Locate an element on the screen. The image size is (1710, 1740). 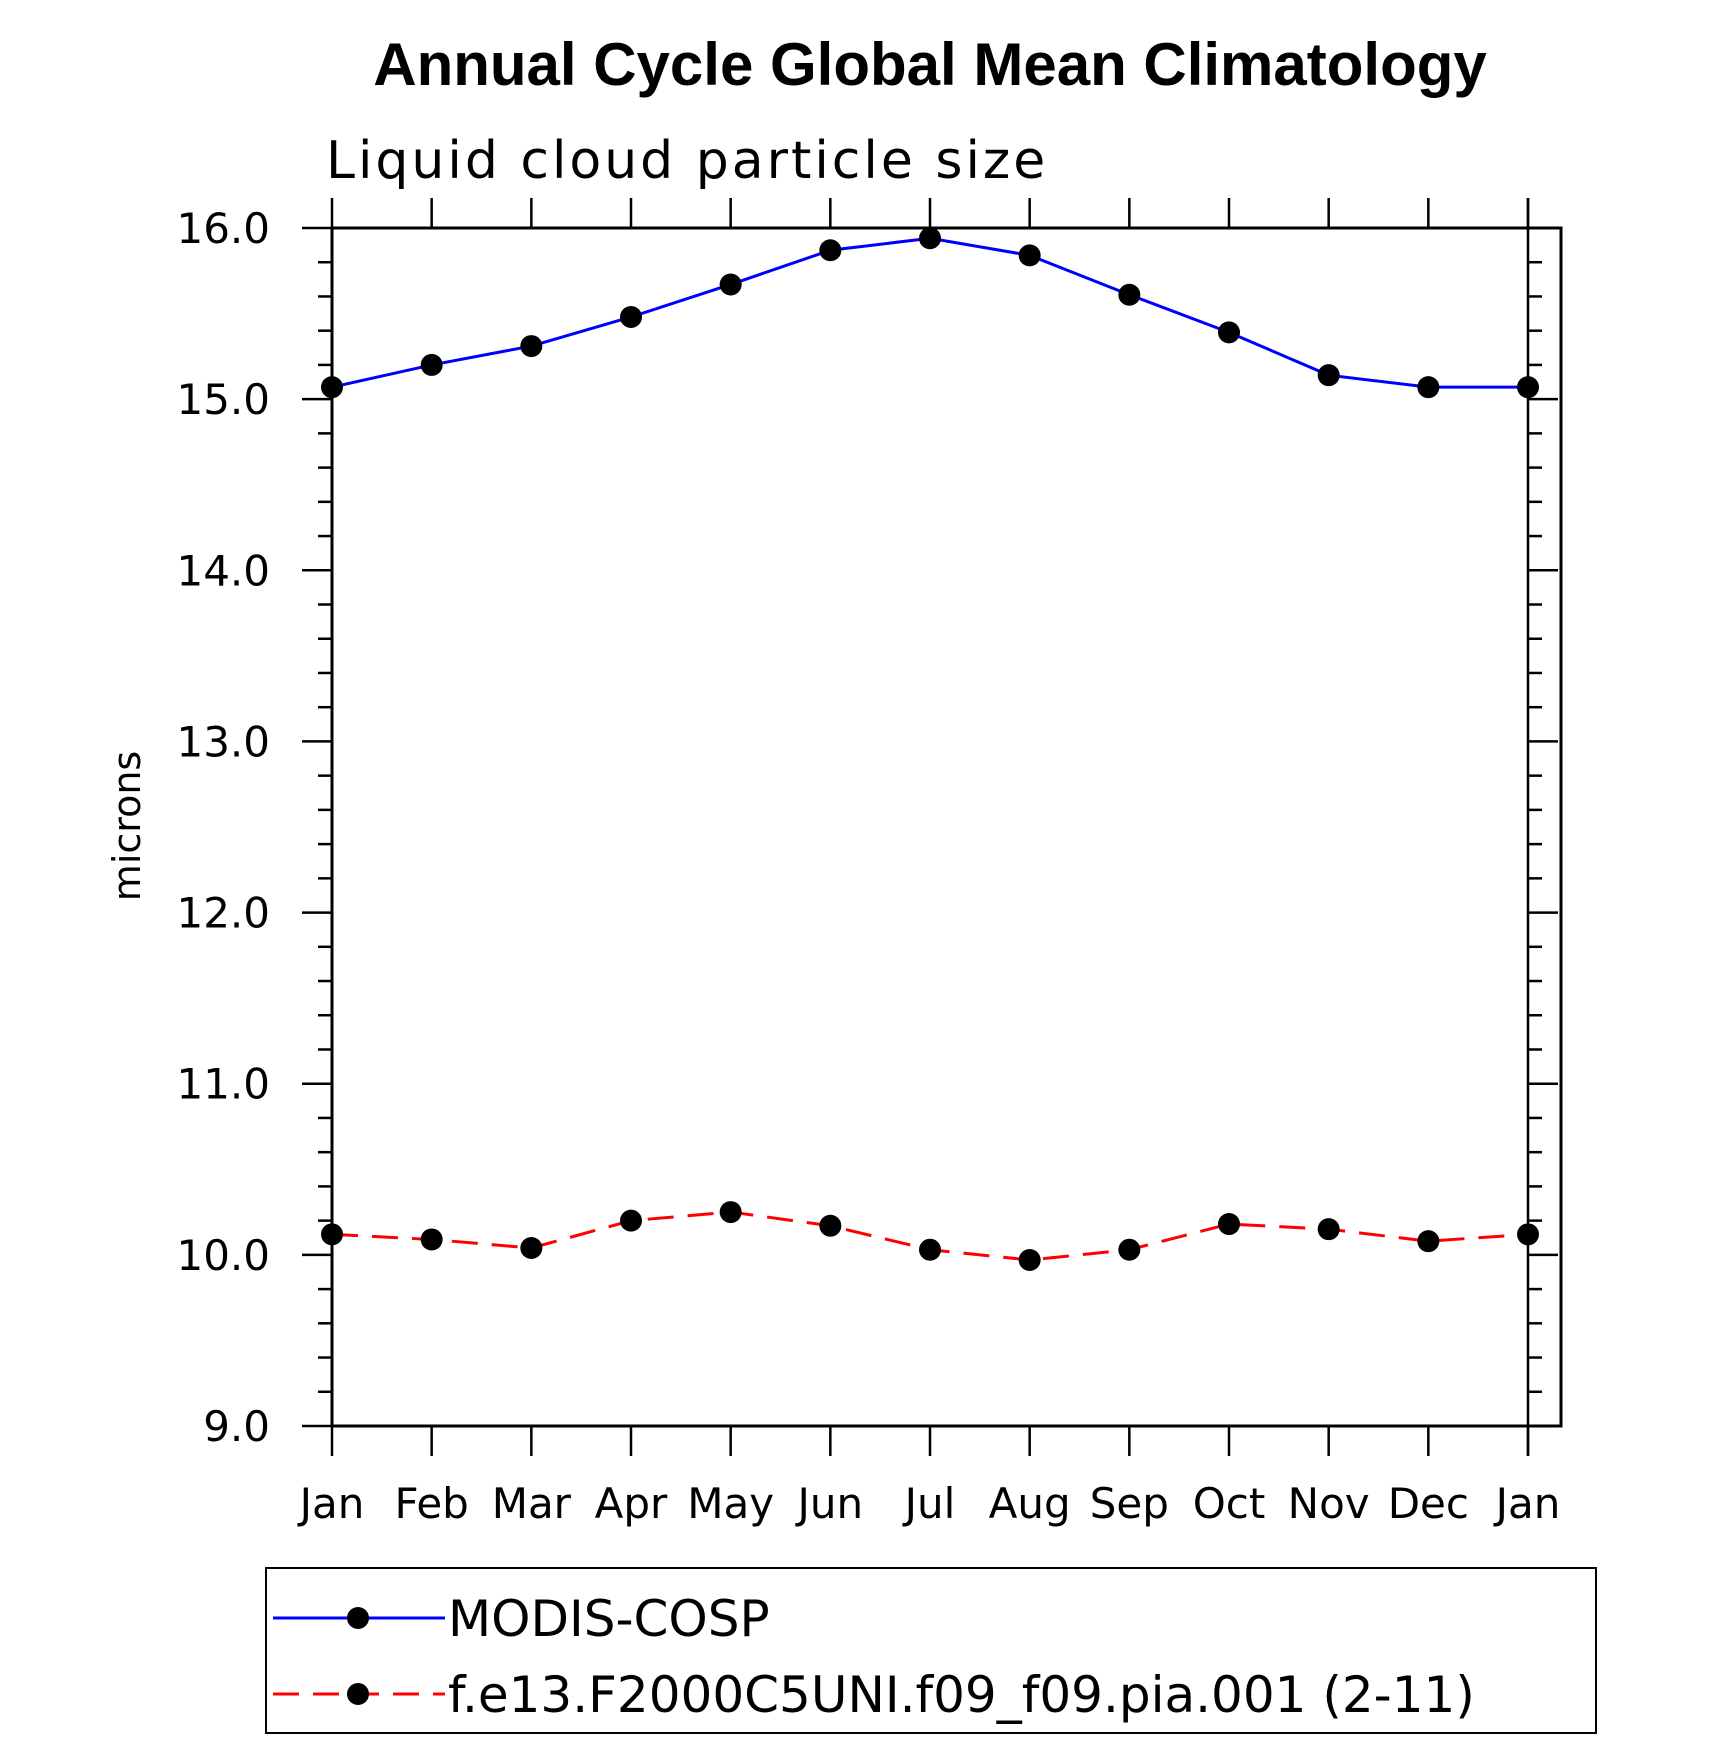
legend-item: f.e13.F2000C5UNI.f09_f09.pia.001 (2-11) is located at coordinates (874, 1695).